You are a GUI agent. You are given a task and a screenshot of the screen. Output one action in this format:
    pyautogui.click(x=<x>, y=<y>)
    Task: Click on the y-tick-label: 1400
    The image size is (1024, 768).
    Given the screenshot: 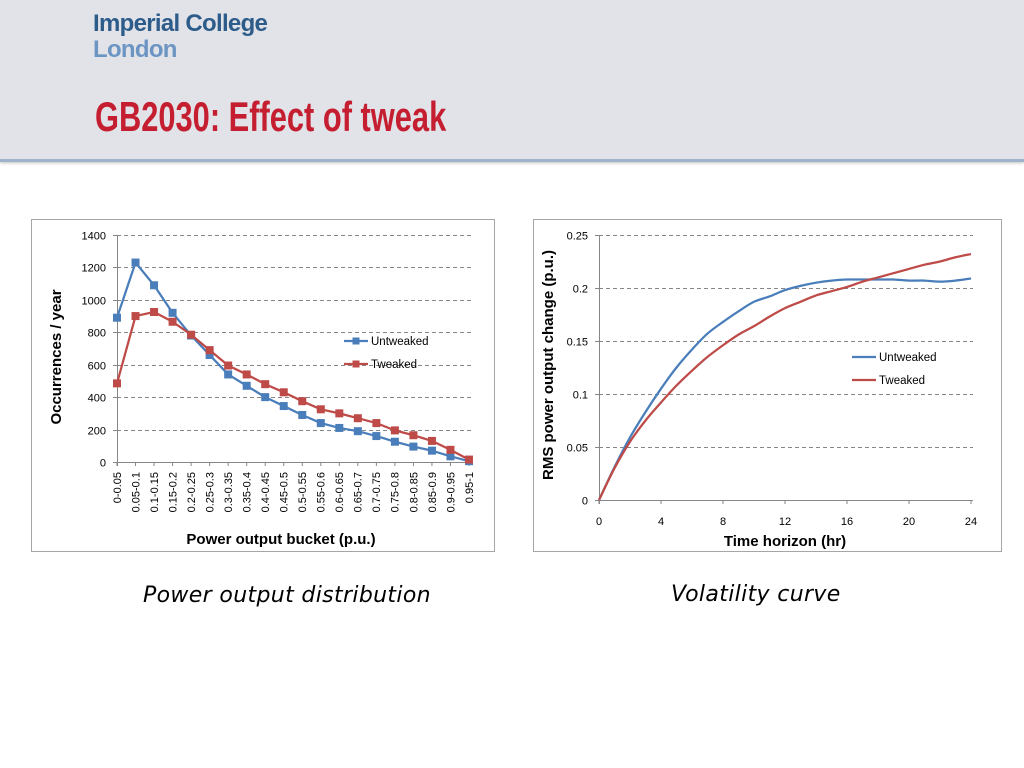 What is the action you would take?
    pyautogui.click(x=94, y=237)
    